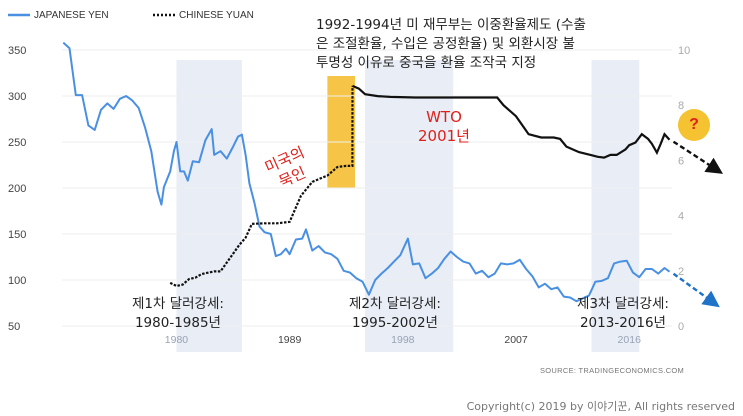 The width and height of the screenshot is (743, 416). I want to click on annotation-dollar-2-line-2: 1995-2002년, so click(394, 323).